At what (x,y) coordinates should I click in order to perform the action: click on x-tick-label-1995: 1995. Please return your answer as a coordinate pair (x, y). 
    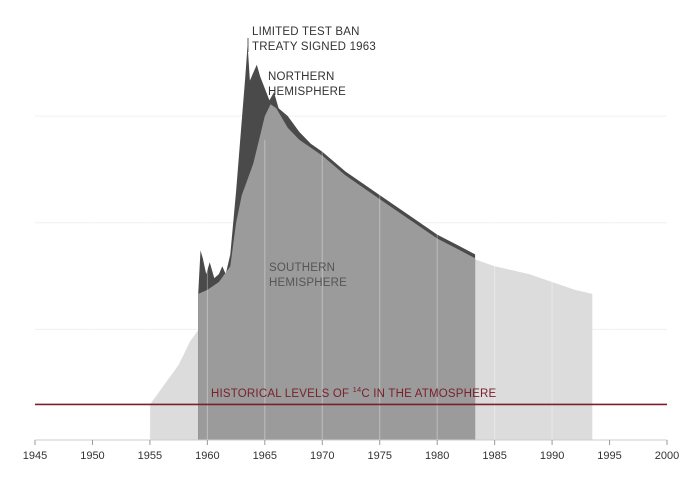
    Looking at the image, I should click on (609, 456).